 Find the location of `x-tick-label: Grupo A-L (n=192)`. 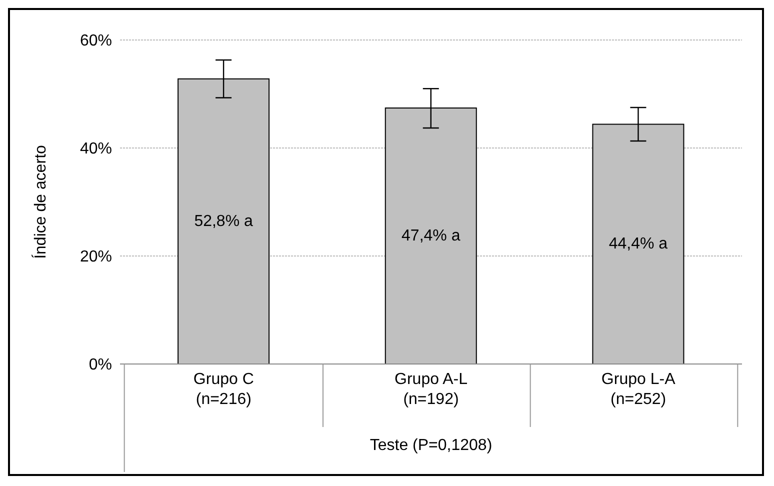

x-tick-label: Grupo A-L (n=192) is located at coordinates (431, 389).